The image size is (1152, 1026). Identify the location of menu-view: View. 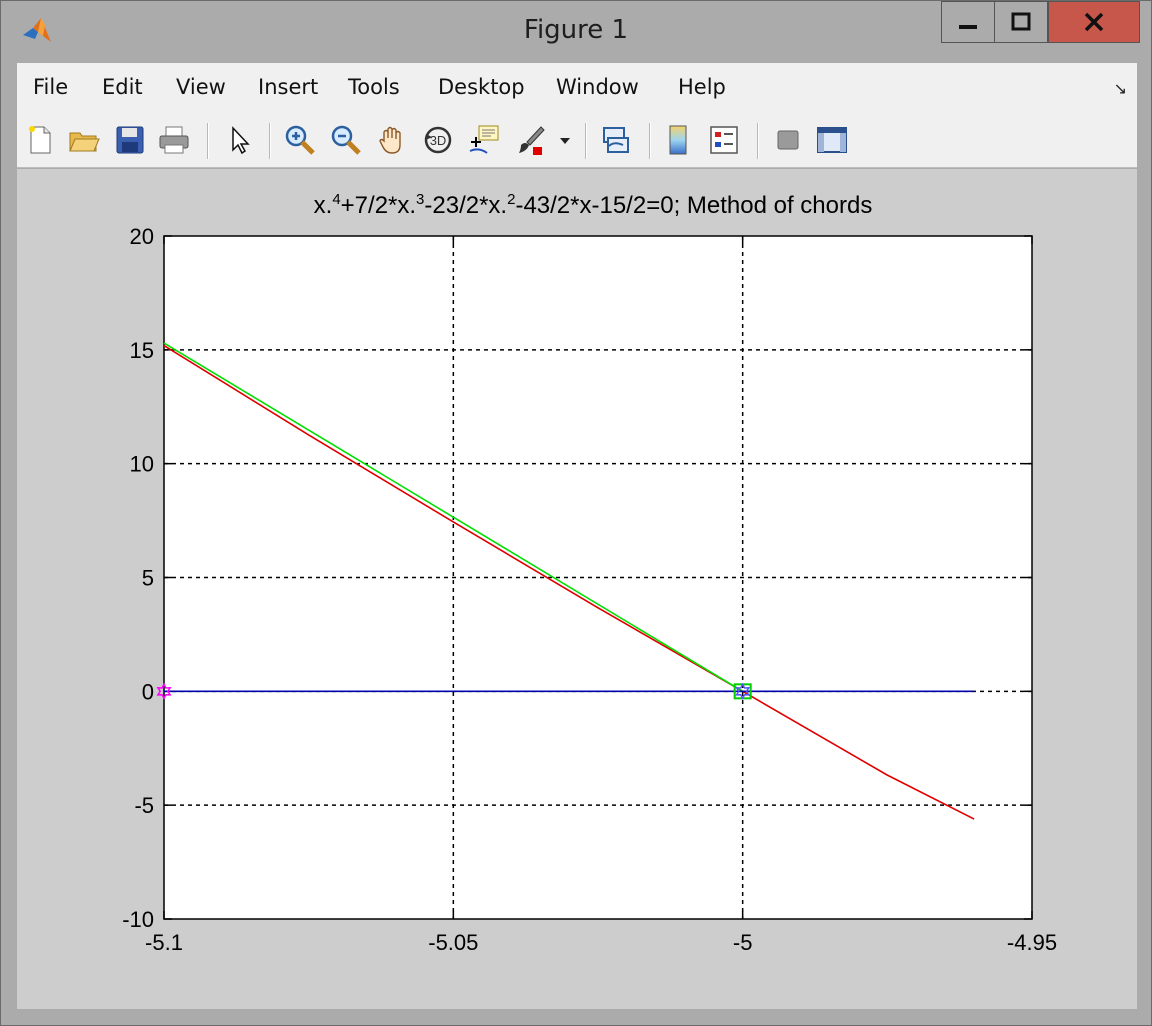
(201, 87).